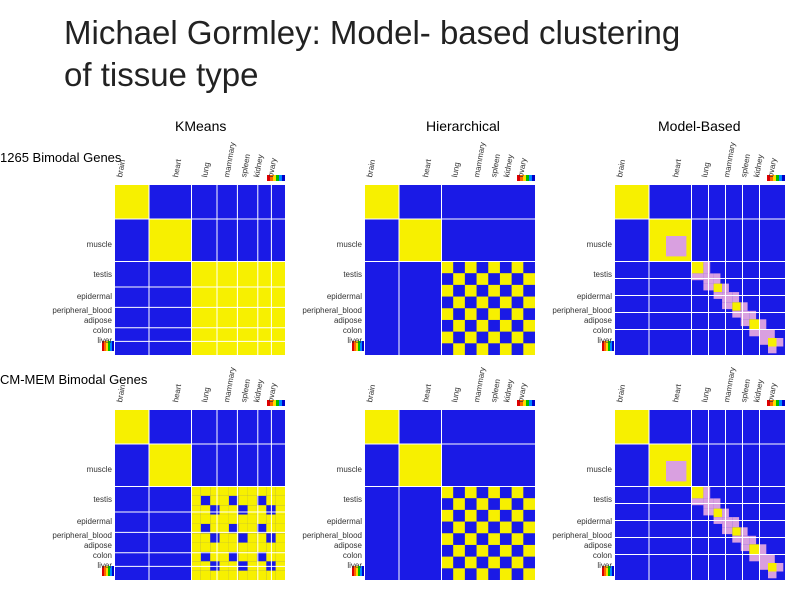 This screenshot has width=800, height=600. Describe the element at coordinates (82, 535) in the screenshot. I see `row-label: peripheral_blood` at that location.